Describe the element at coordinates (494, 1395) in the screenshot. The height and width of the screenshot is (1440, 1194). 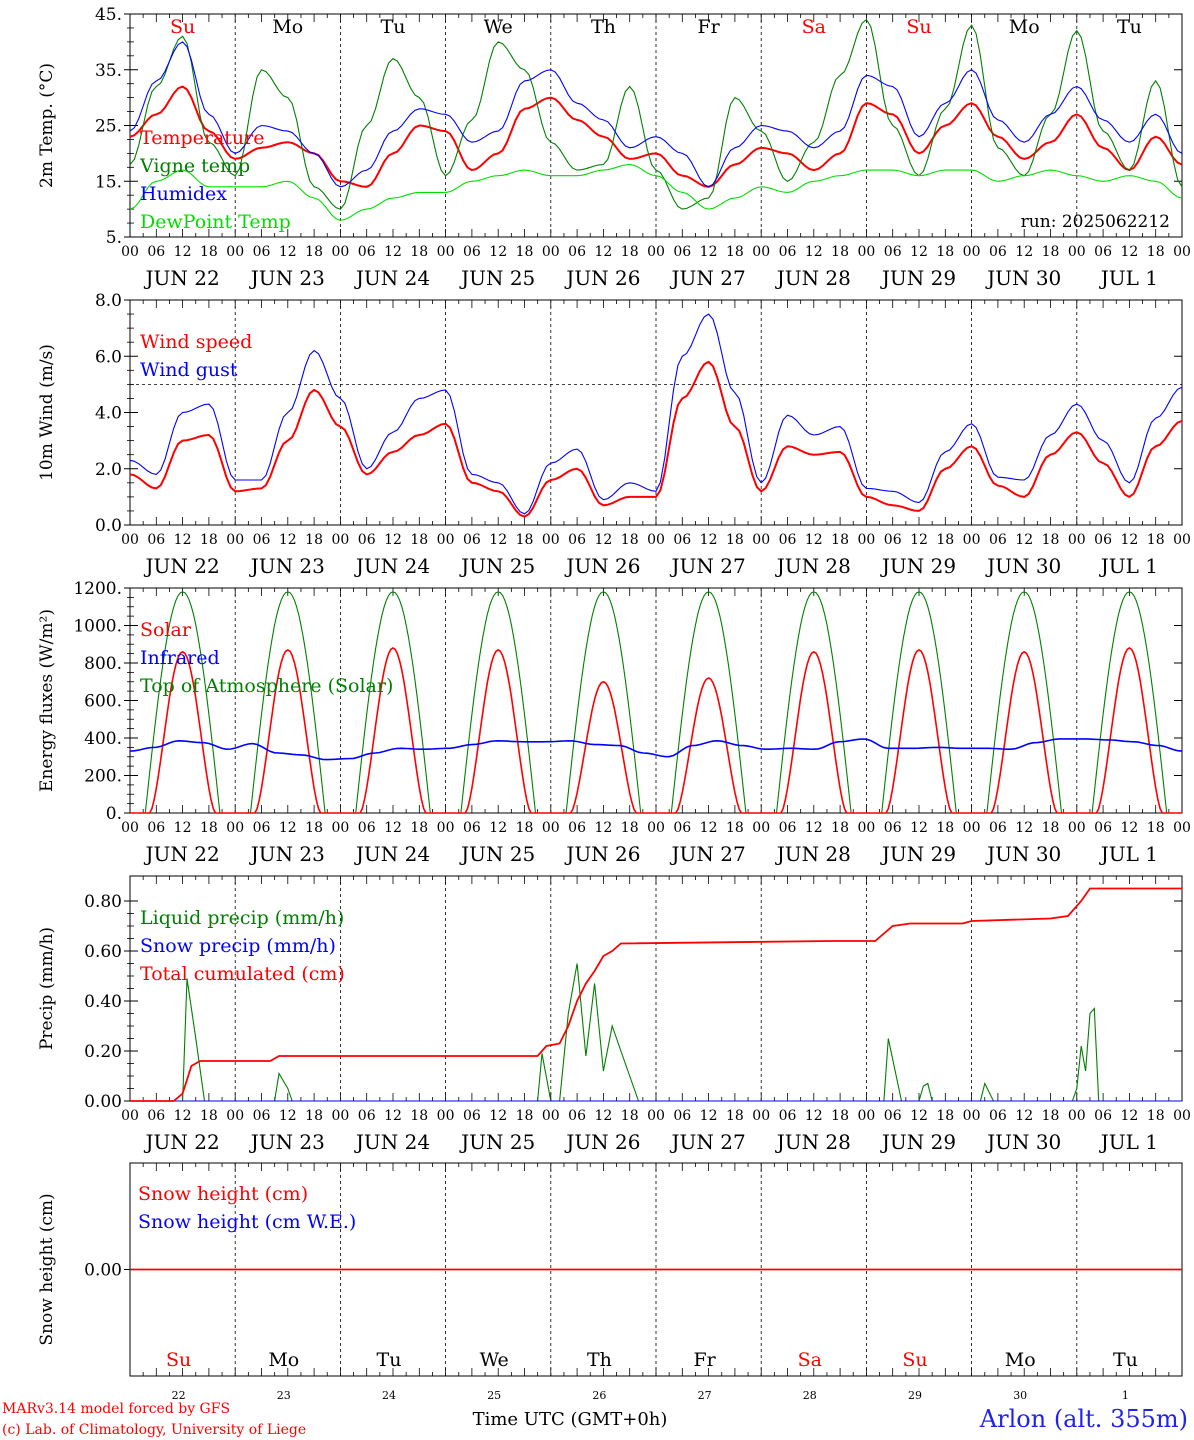
I see `date-number-label: 25` at that location.